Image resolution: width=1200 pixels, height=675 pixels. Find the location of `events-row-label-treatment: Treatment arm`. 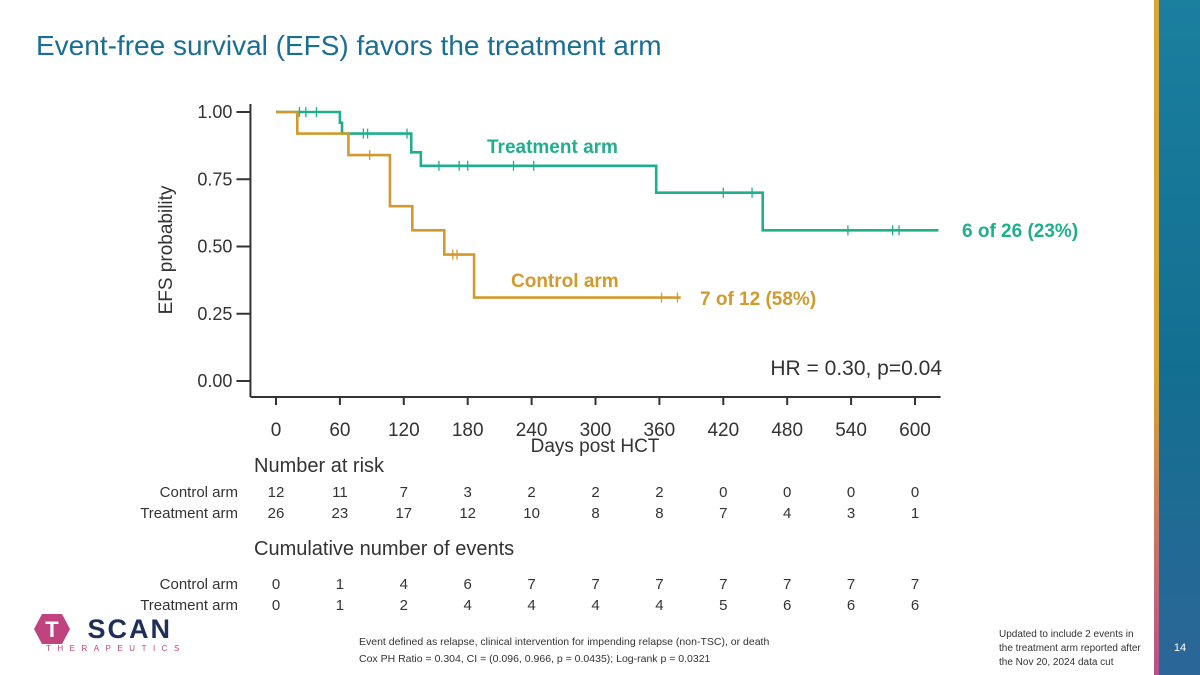

events-row-label-treatment: Treatment arm is located at coordinates (189, 605).